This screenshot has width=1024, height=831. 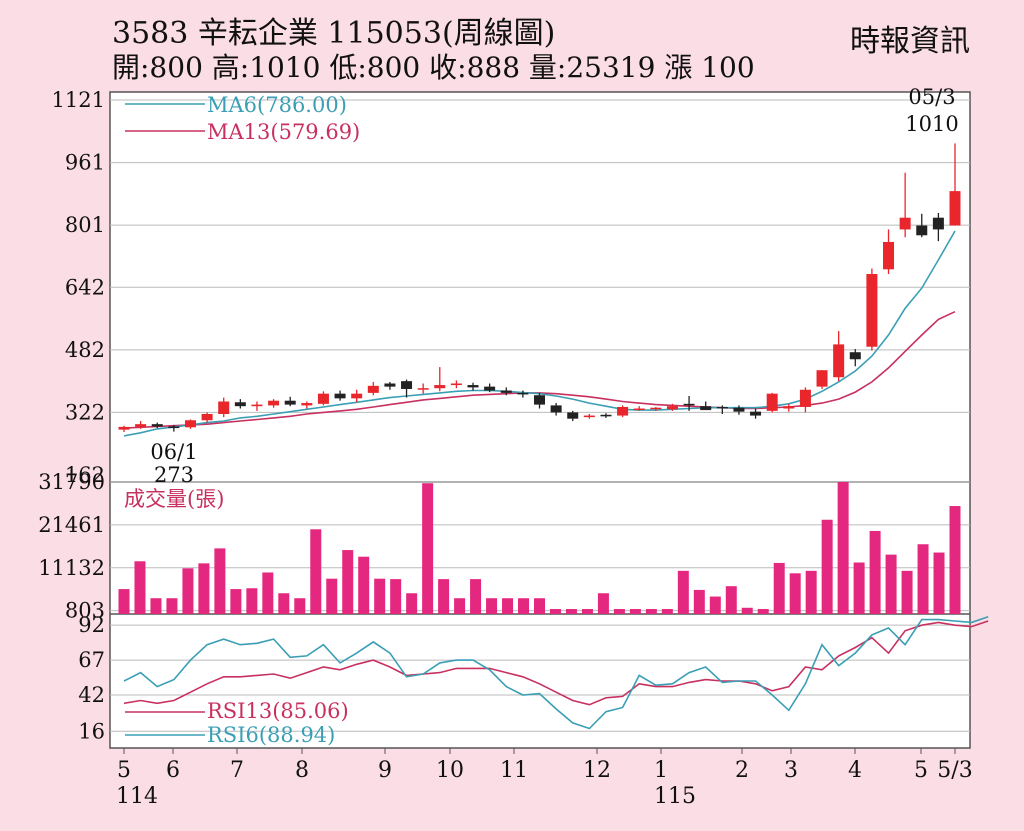 I want to click on y-tick-label: 961, so click(x=85, y=163).